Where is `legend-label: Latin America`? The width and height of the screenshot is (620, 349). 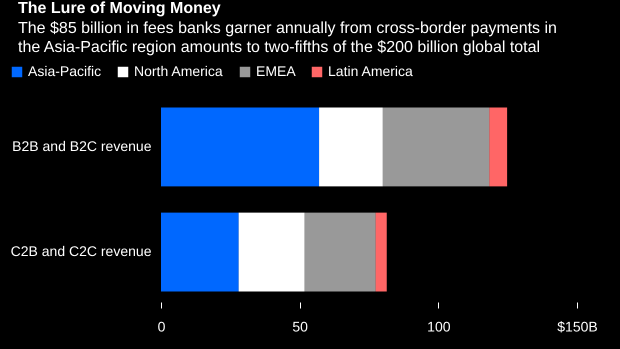
legend-label: Latin America is located at coordinates (371, 71).